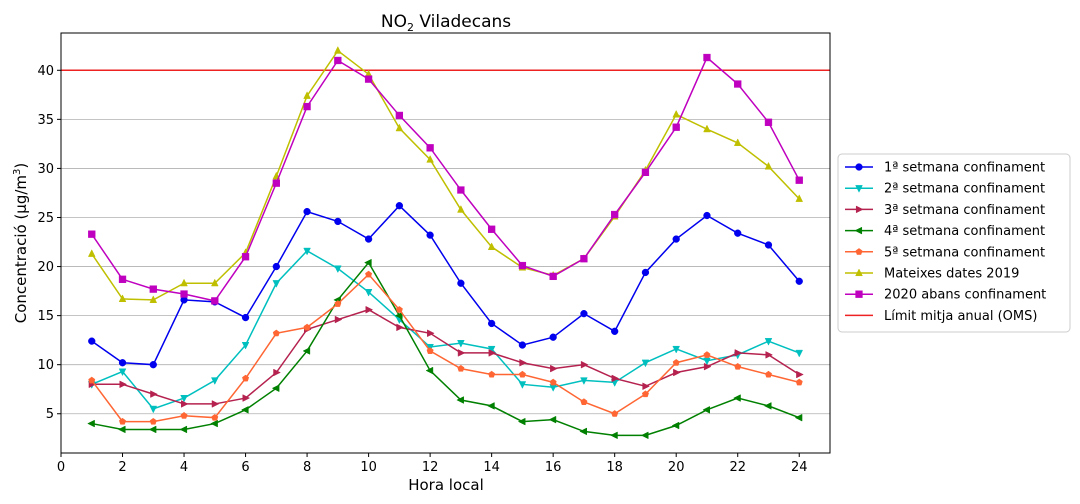 The width and height of the screenshot is (1080, 504). Describe the element at coordinates (50, 414) in the screenshot. I see `y-tick-label: 5` at that location.